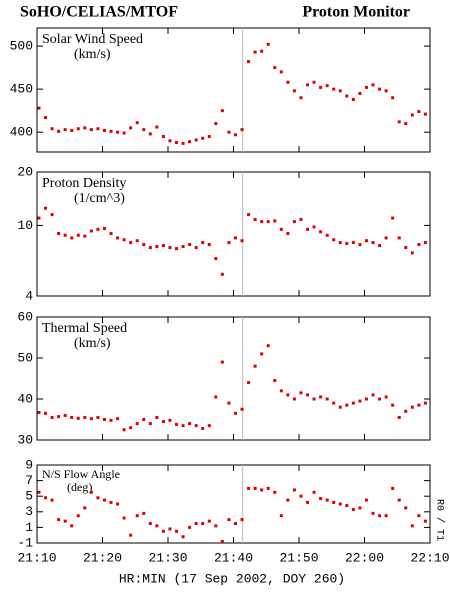 This screenshot has height=600, width=450. I want to click on y-tick-label: 7, so click(29, 480).